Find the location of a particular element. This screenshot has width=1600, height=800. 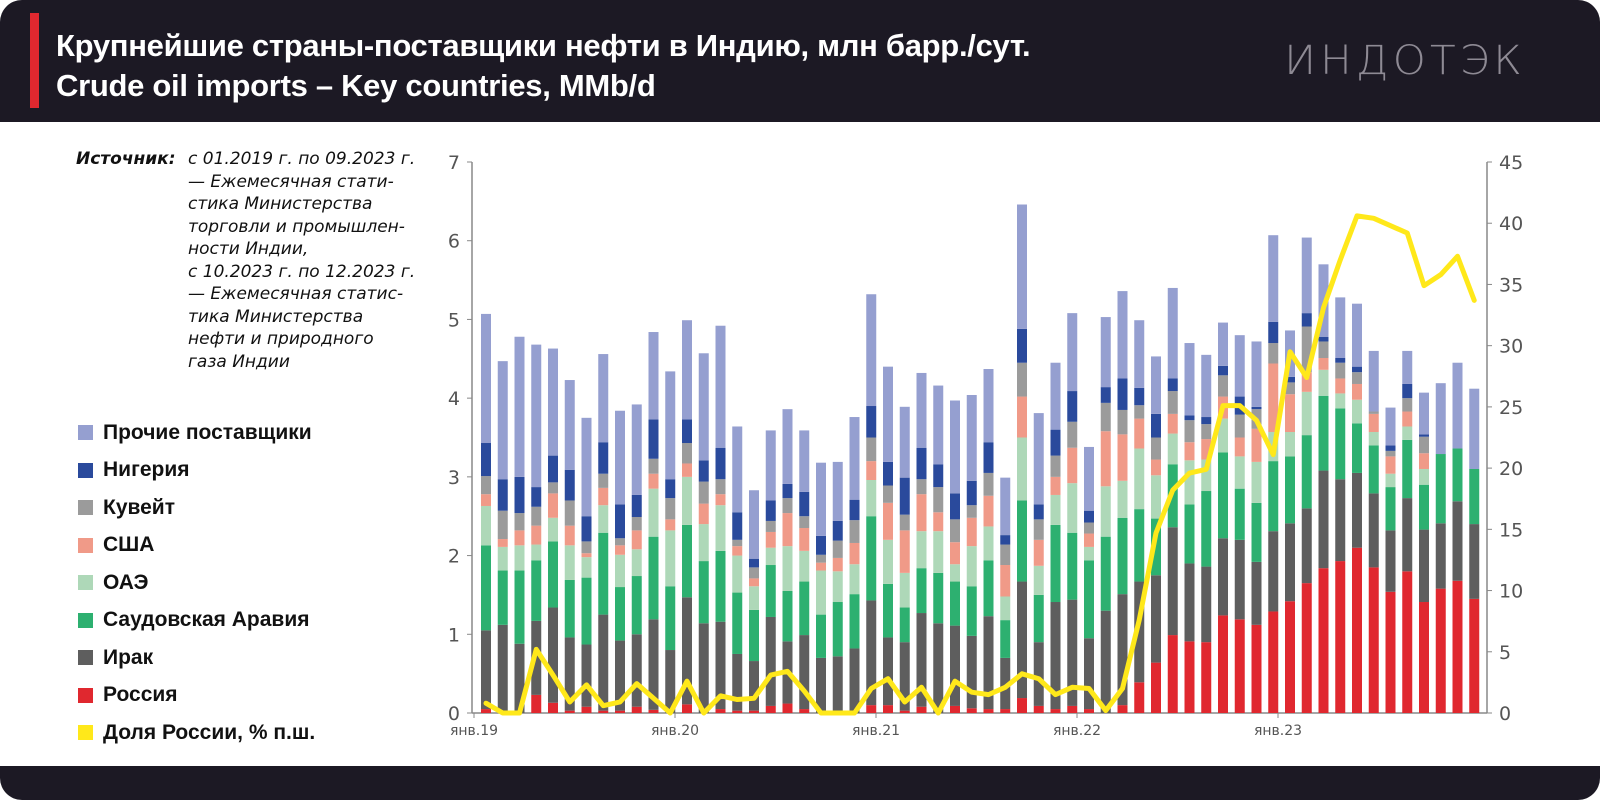

left-tick-label: 0 is located at coordinates (454, 714).